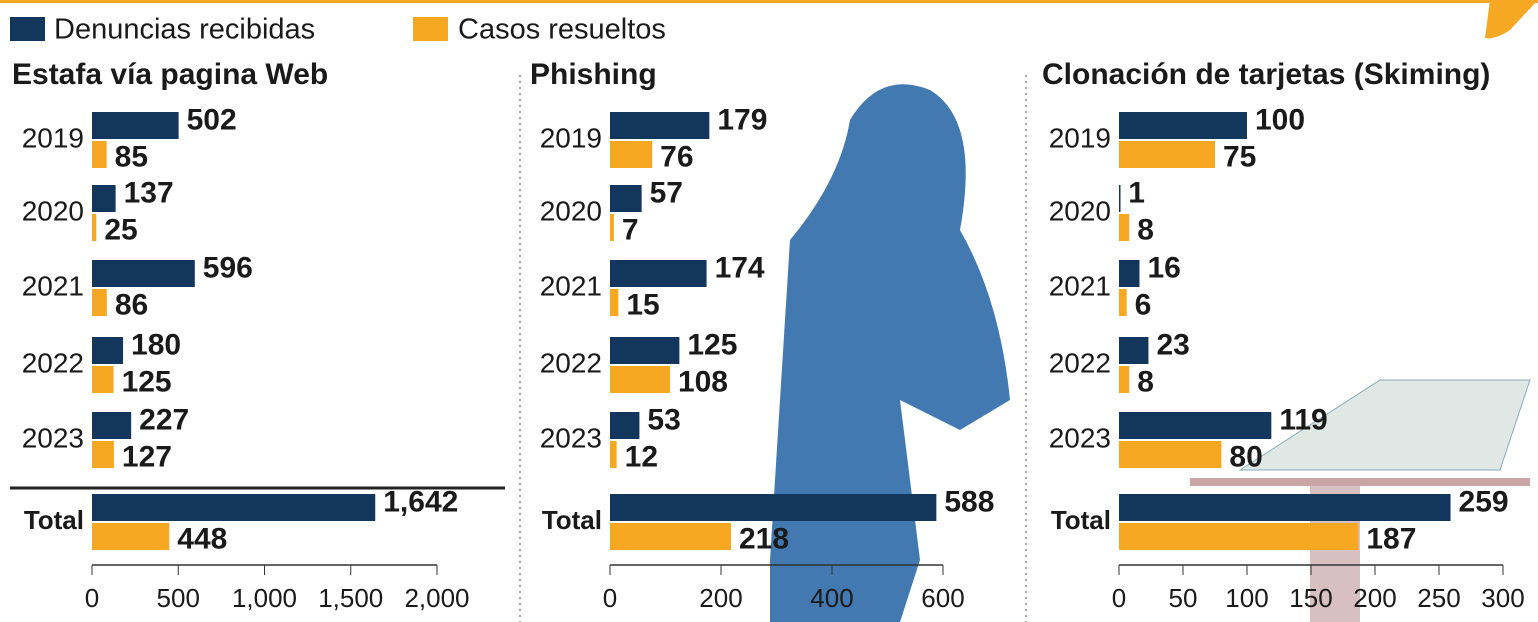  Describe the element at coordinates (420, 501) in the screenshot. I see `value-label: 1,642` at that location.